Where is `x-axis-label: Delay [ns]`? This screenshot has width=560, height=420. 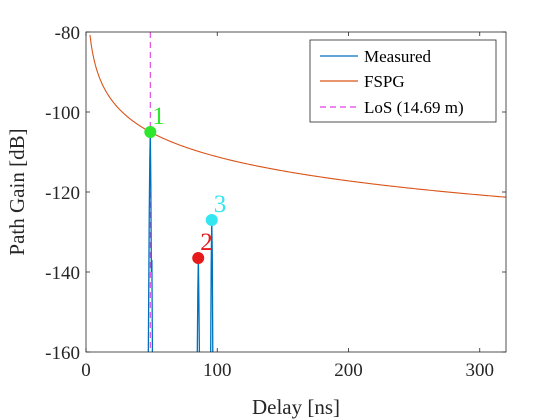 x-axis-label: Delay [ns] is located at coordinates (296, 407).